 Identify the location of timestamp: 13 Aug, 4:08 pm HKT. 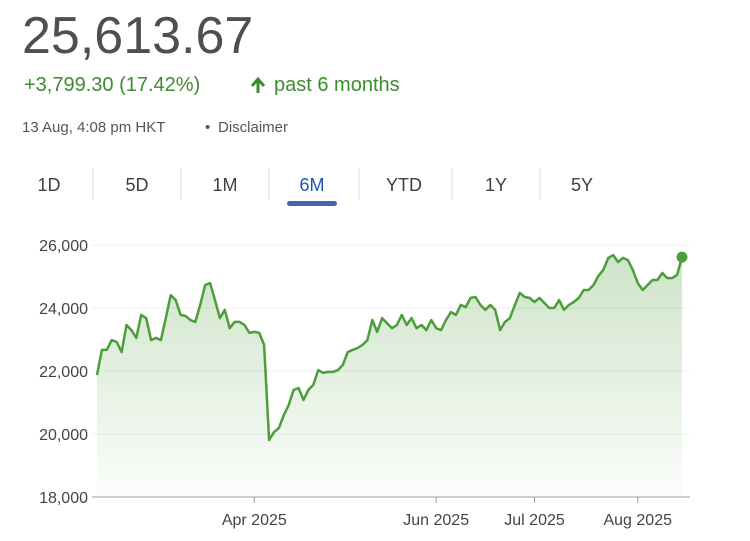
(93, 127).